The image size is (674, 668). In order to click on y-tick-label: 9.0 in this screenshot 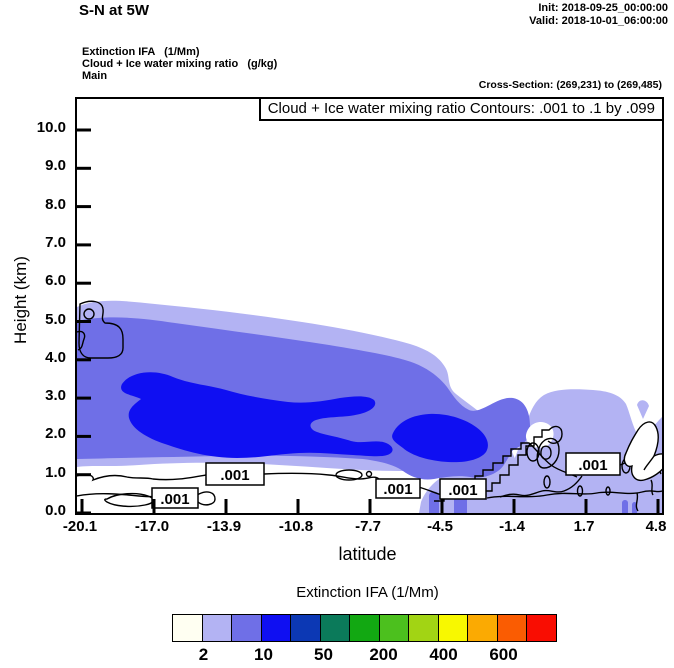, I will do `click(55, 166)`.